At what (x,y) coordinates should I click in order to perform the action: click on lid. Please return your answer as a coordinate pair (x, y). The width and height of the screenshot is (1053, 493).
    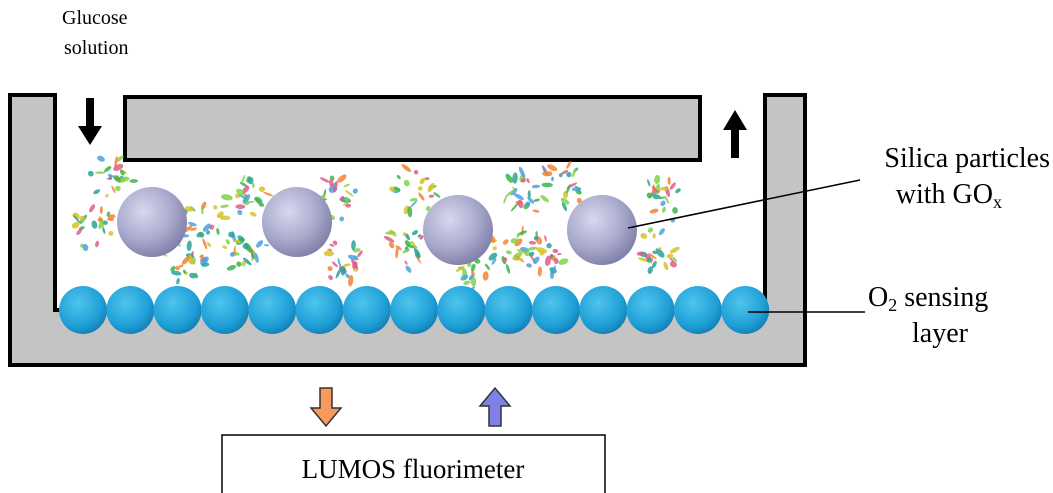
    Looking at the image, I should click on (412, 128).